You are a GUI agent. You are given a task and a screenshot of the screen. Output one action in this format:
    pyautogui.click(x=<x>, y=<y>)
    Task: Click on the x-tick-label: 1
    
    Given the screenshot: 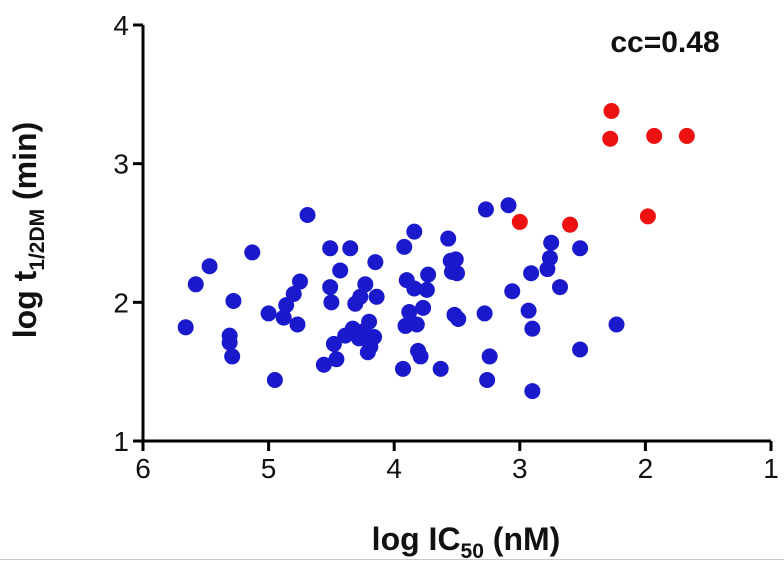 What is the action you would take?
    pyautogui.click(x=771, y=468)
    